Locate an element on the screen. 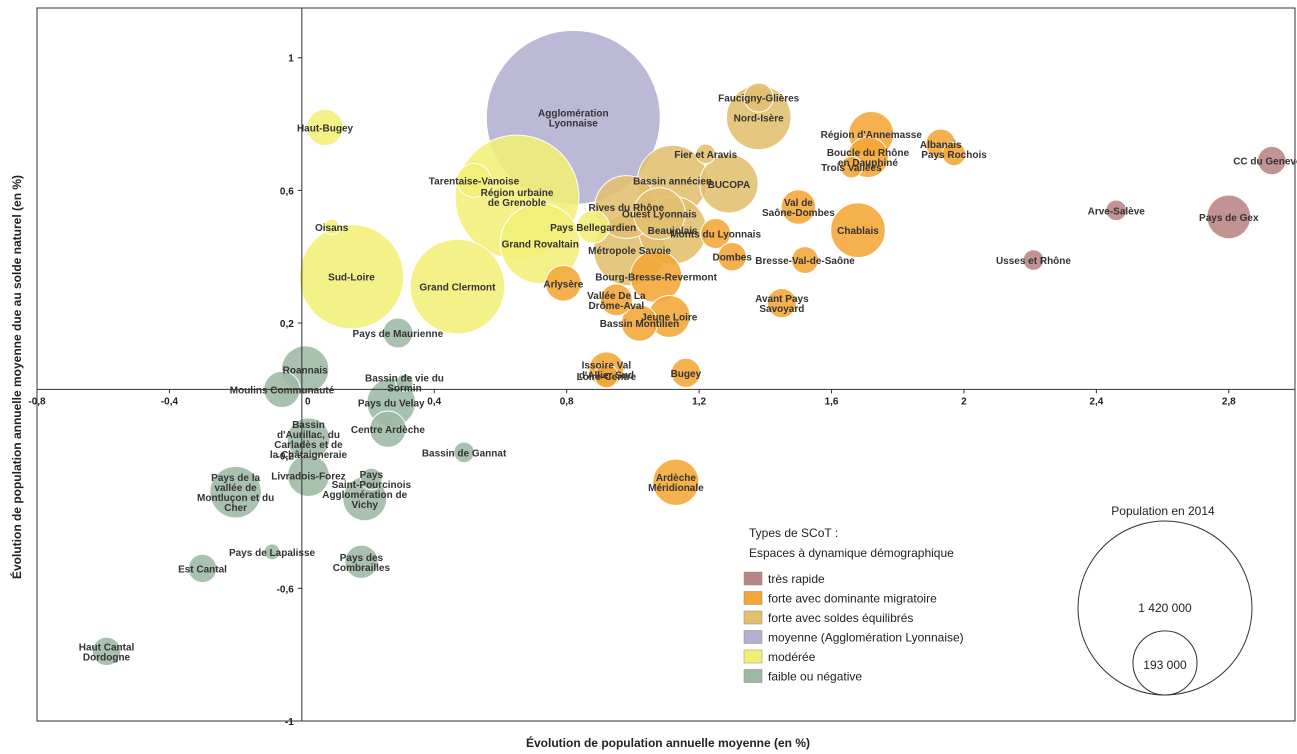 Image resolution: width=1297 pixels, height=754 pixels. bubble-label: Pays Rochois is located at coordinates (954, 155).